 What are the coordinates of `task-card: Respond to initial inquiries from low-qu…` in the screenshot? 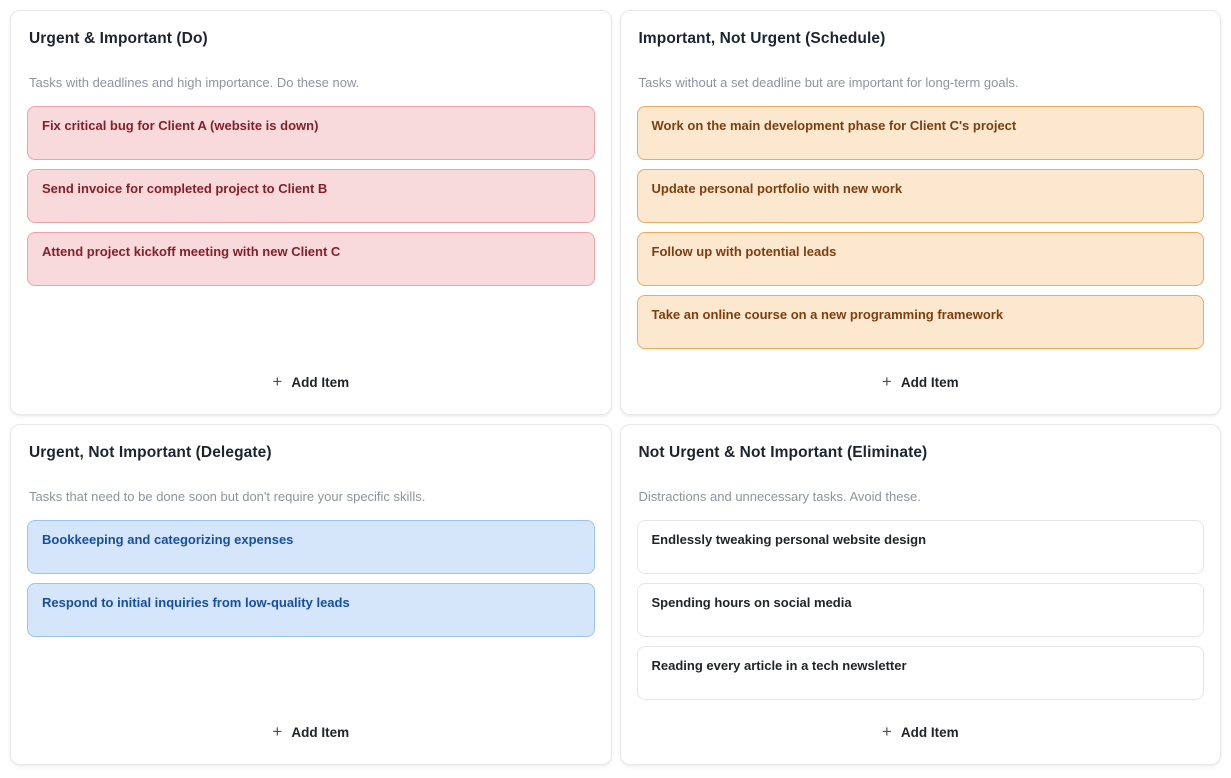 It's located at (311, 610).